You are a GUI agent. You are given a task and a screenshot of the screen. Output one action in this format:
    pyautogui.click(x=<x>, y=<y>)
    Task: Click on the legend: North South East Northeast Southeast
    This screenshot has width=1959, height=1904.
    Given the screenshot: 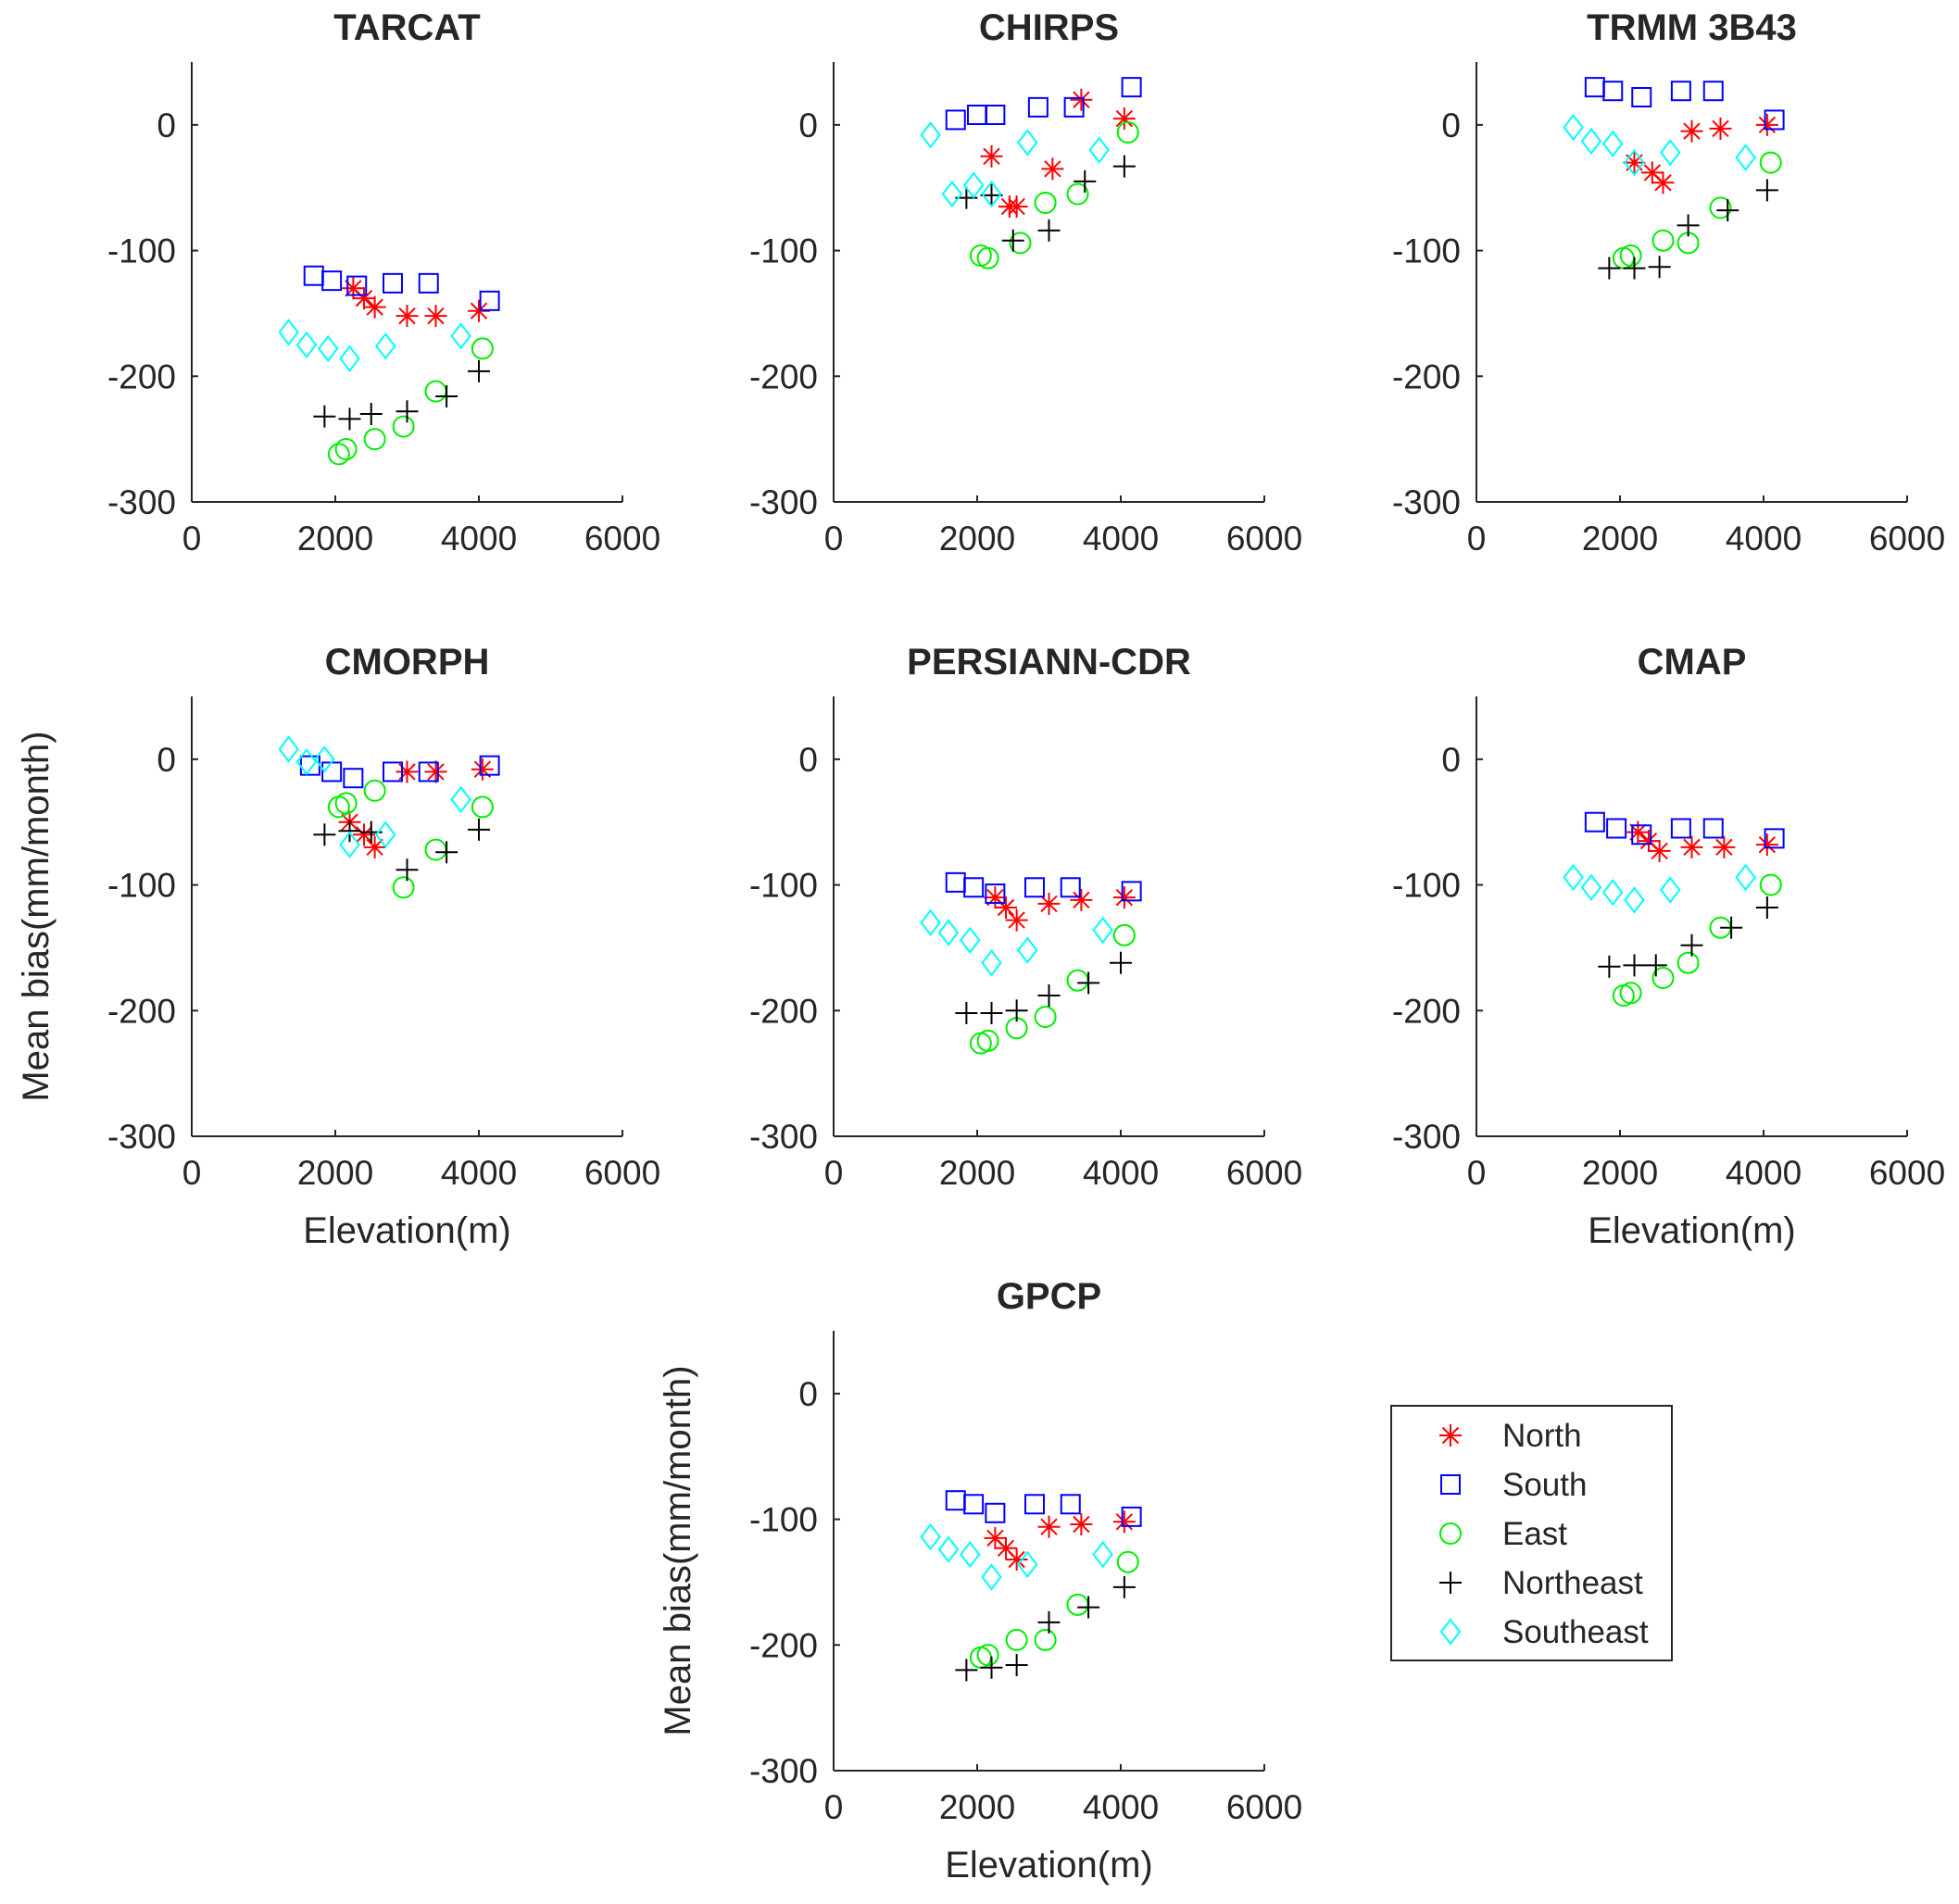 What is the action you would take?
    pyautogui.click(x=1531, y=1533)
    